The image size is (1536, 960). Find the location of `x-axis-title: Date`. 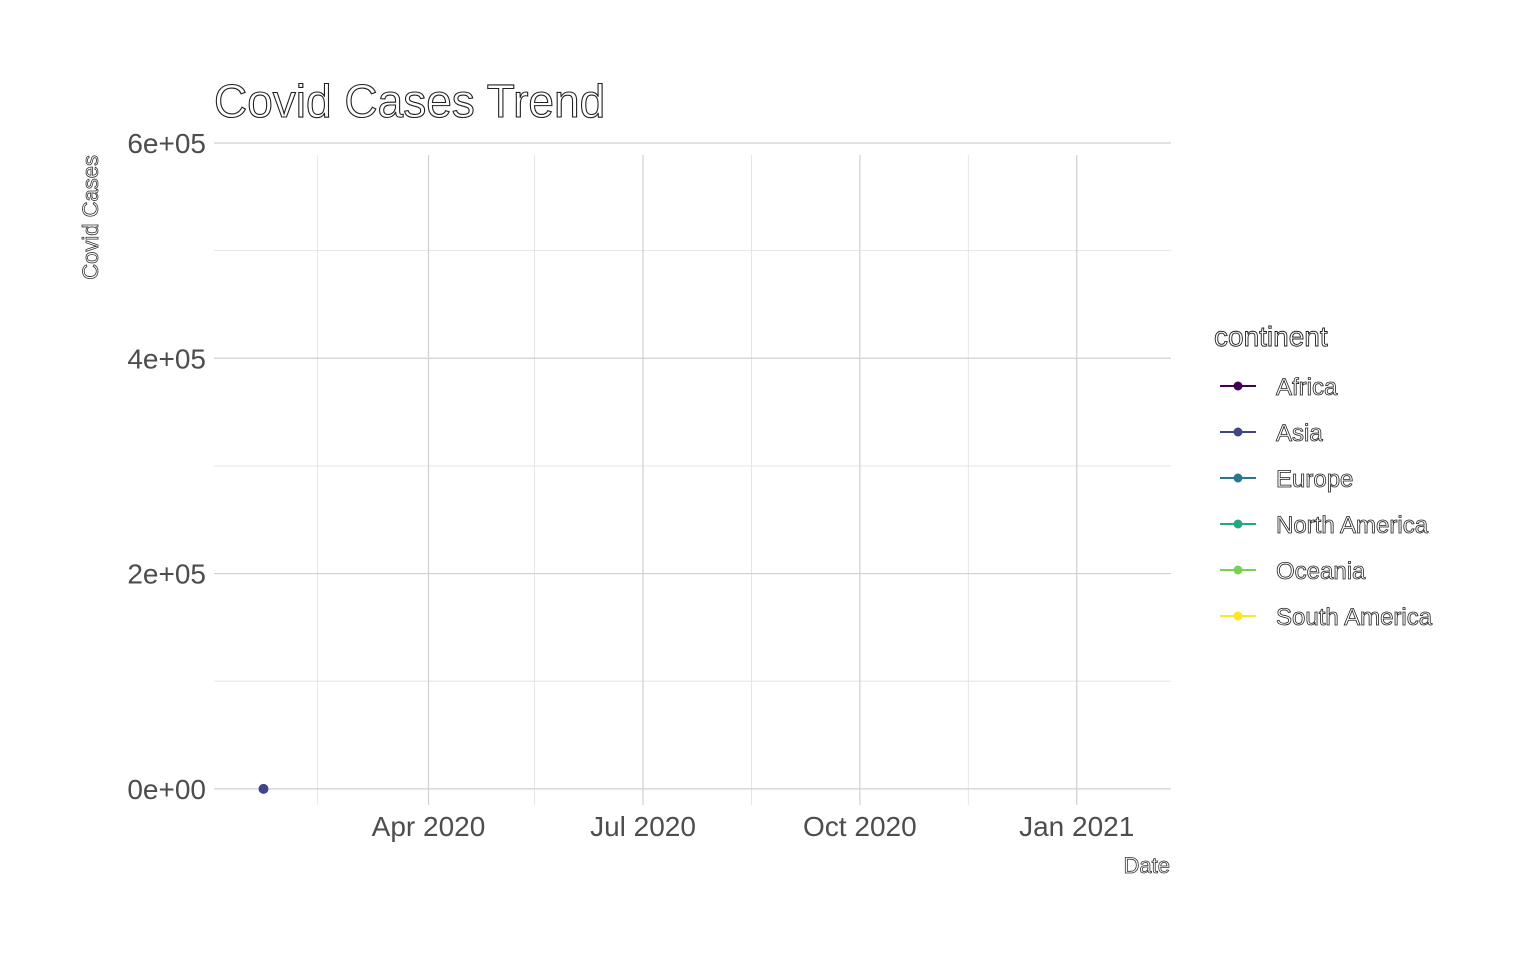

x-axis-title: Date is located at coordinates (1147, 865).